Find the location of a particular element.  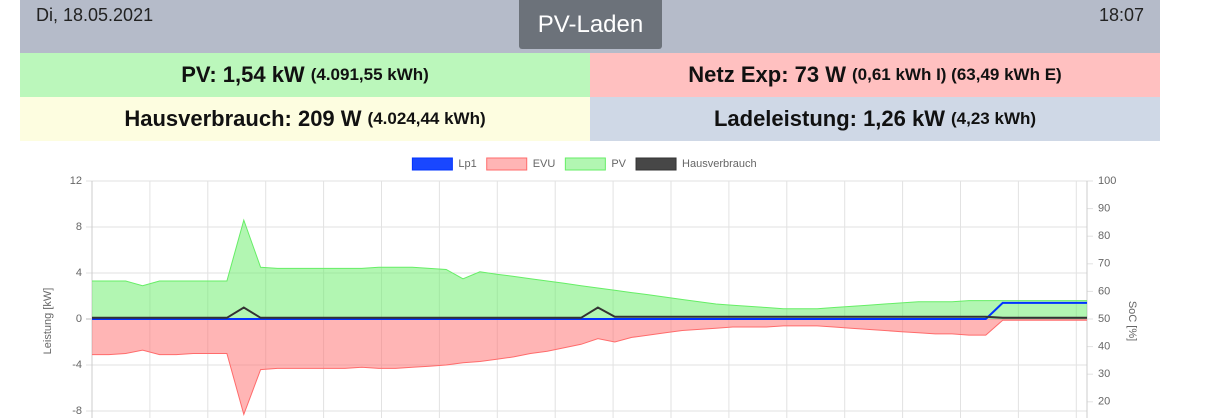

y-tick-label: -8 is located at coordinates (77, 411).